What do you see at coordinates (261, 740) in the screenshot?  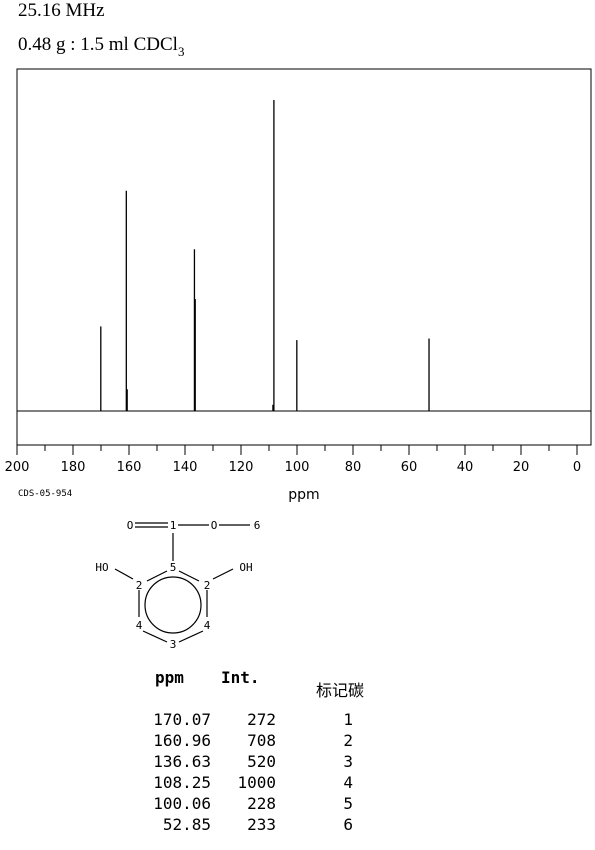 I see `table-cell-int: 708` at bounding box center [261, 740].